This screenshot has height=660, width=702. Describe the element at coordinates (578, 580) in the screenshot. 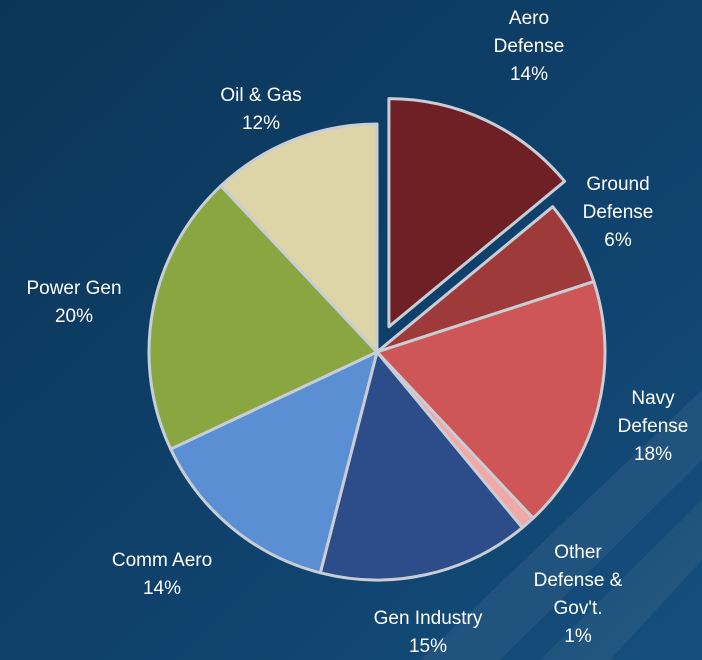

I see `pie-label-line: Defense &` at that location.